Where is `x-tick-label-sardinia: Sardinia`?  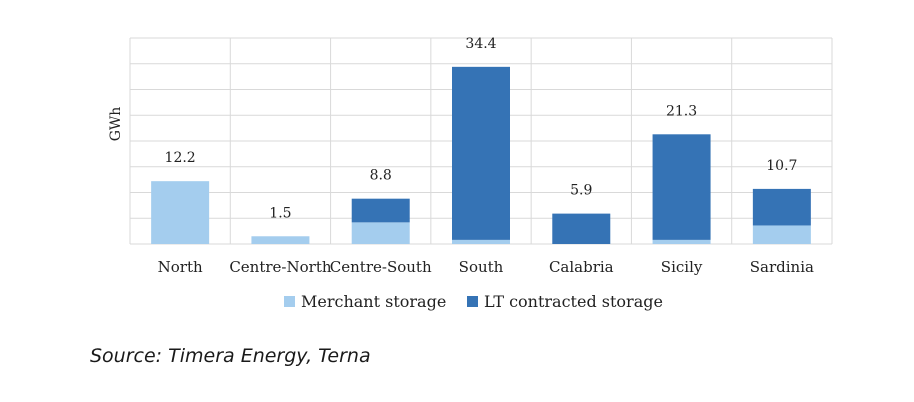 x-tick-label-sardinia: Sardinia is located at coordinates (782, 267).